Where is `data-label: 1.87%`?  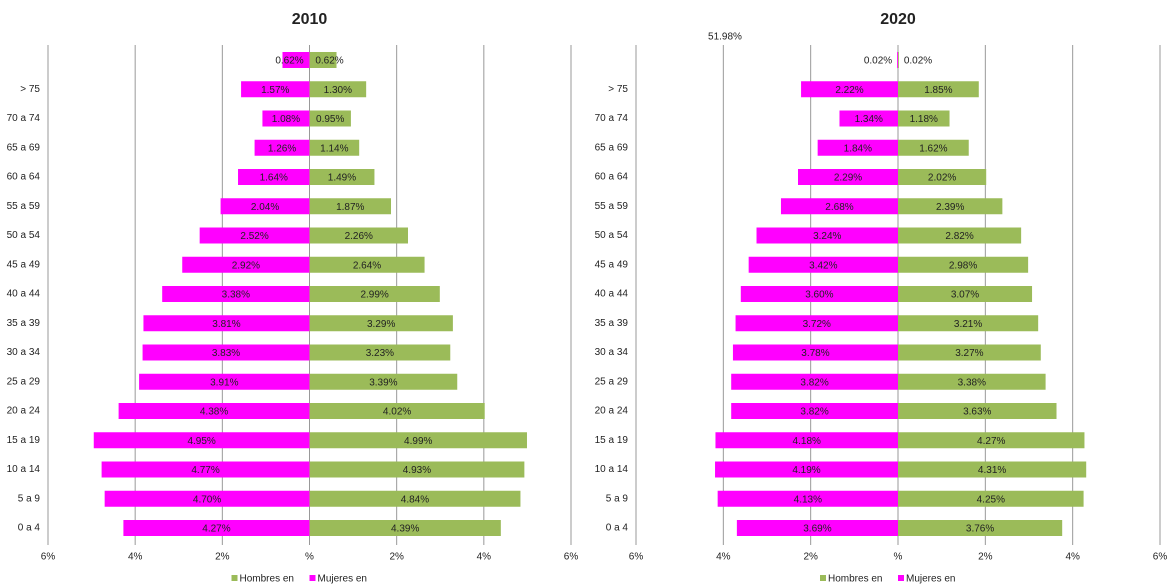
data-label: 1.87% is located at coordinates (350, 207).